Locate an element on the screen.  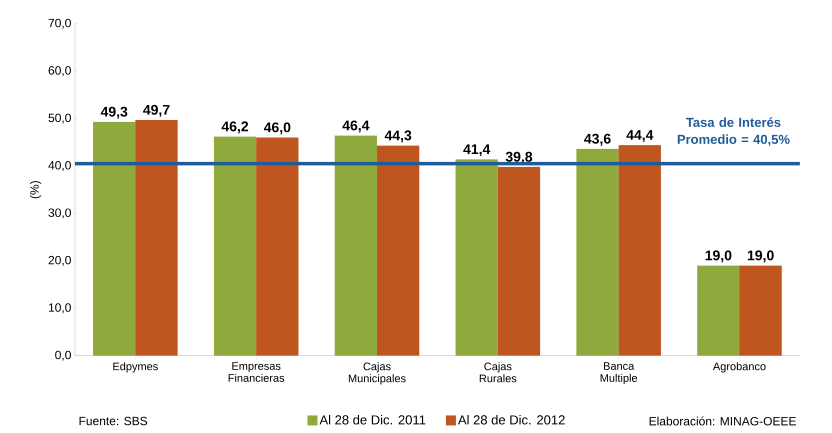
legend-label: Al 28 de Dic. 2012 is located at coordinates (511, 419).